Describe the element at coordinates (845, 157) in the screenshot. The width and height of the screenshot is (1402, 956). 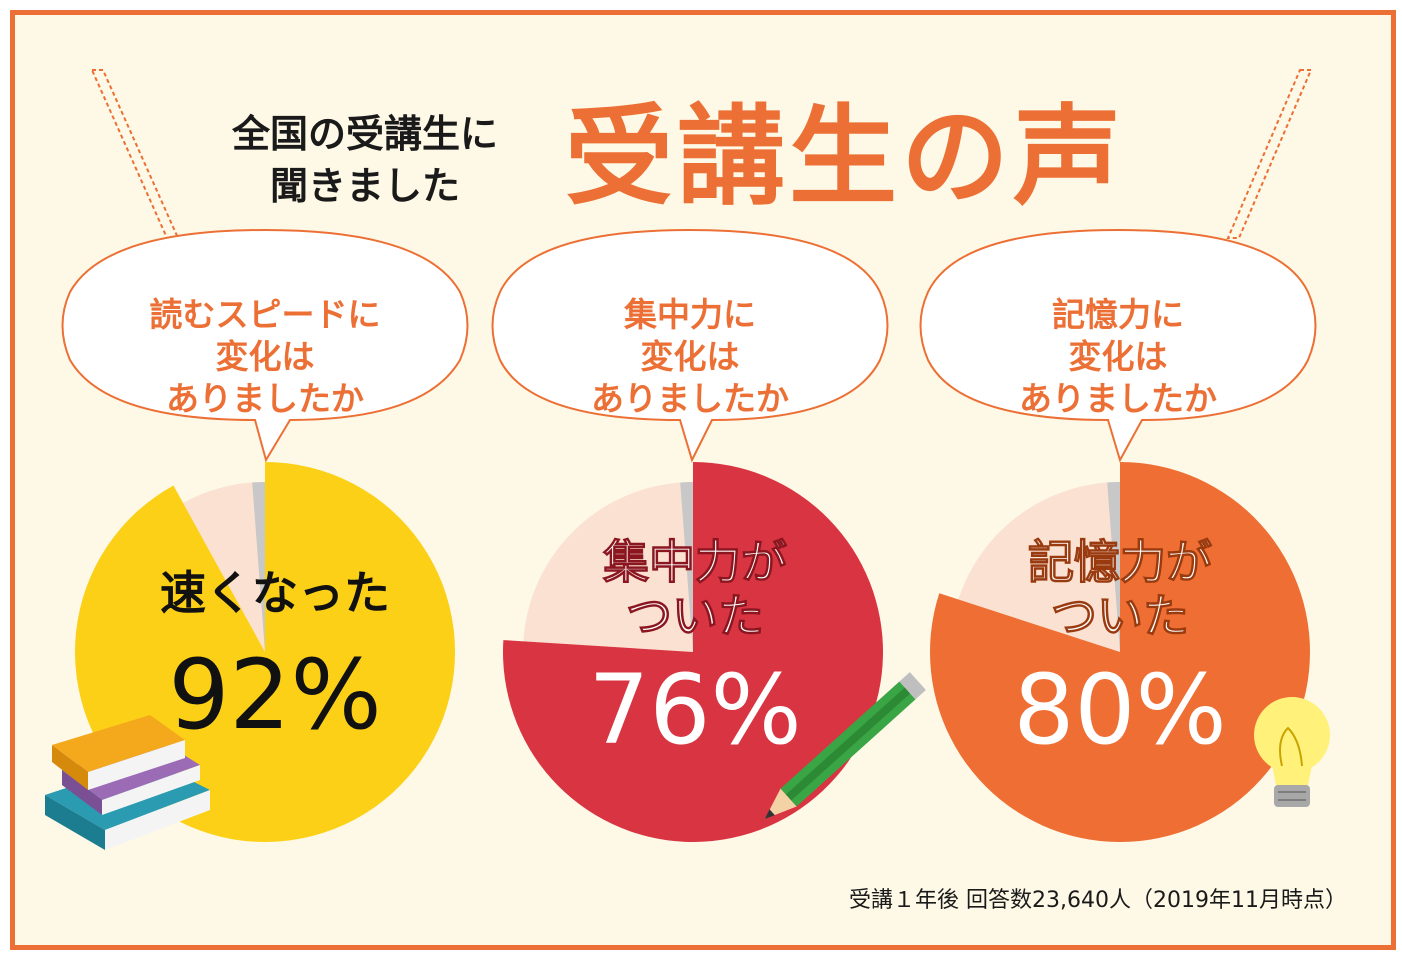
I see `page-title: 受講生の声` at that location.